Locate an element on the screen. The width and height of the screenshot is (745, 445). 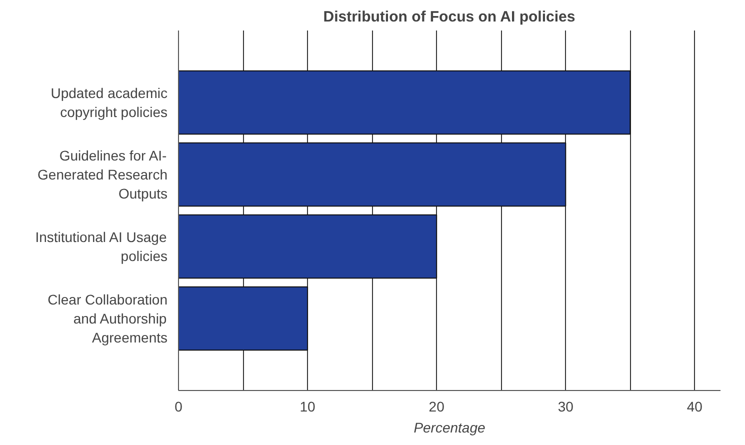
y-tick-label: Clear Collaboration and Authorship Agreements is located at coordinates (108, 318).